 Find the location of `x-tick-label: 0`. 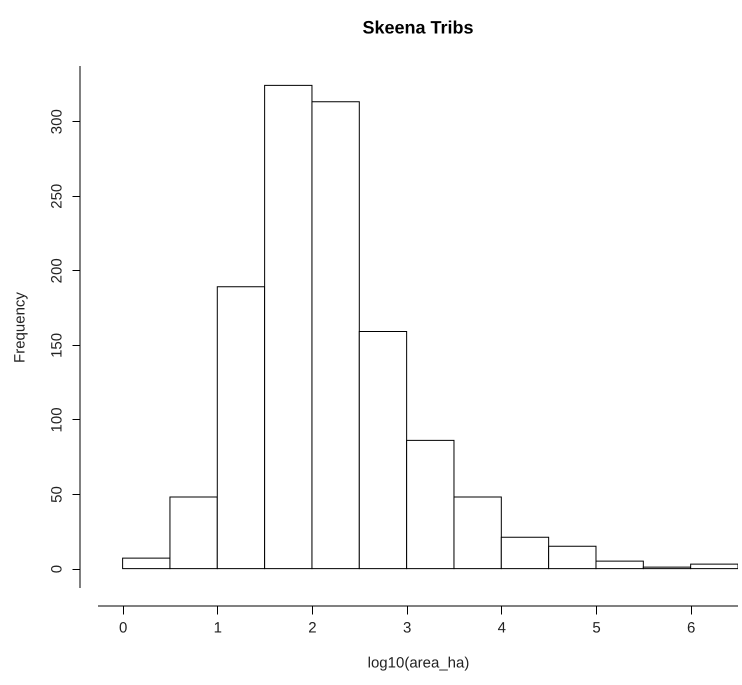

x-tick-label: 0 is located at coordinates (123, 628).